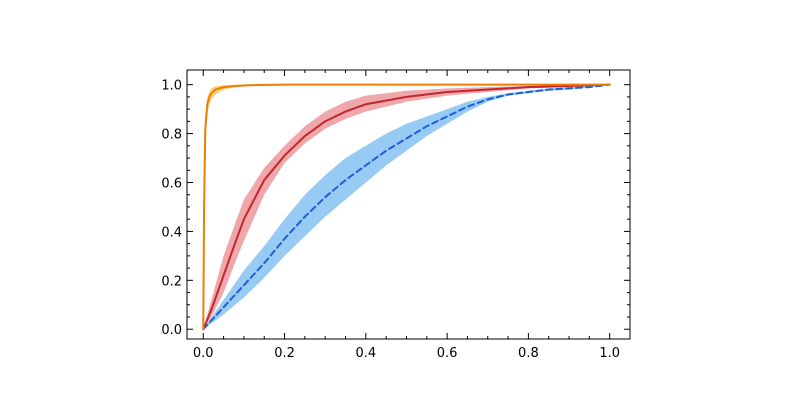 The height and width of the screenshot is (411, 800). Describe the element at coordinates (171, 232) in the screenshot. I see `y-tick-label: 0.4` at that location.